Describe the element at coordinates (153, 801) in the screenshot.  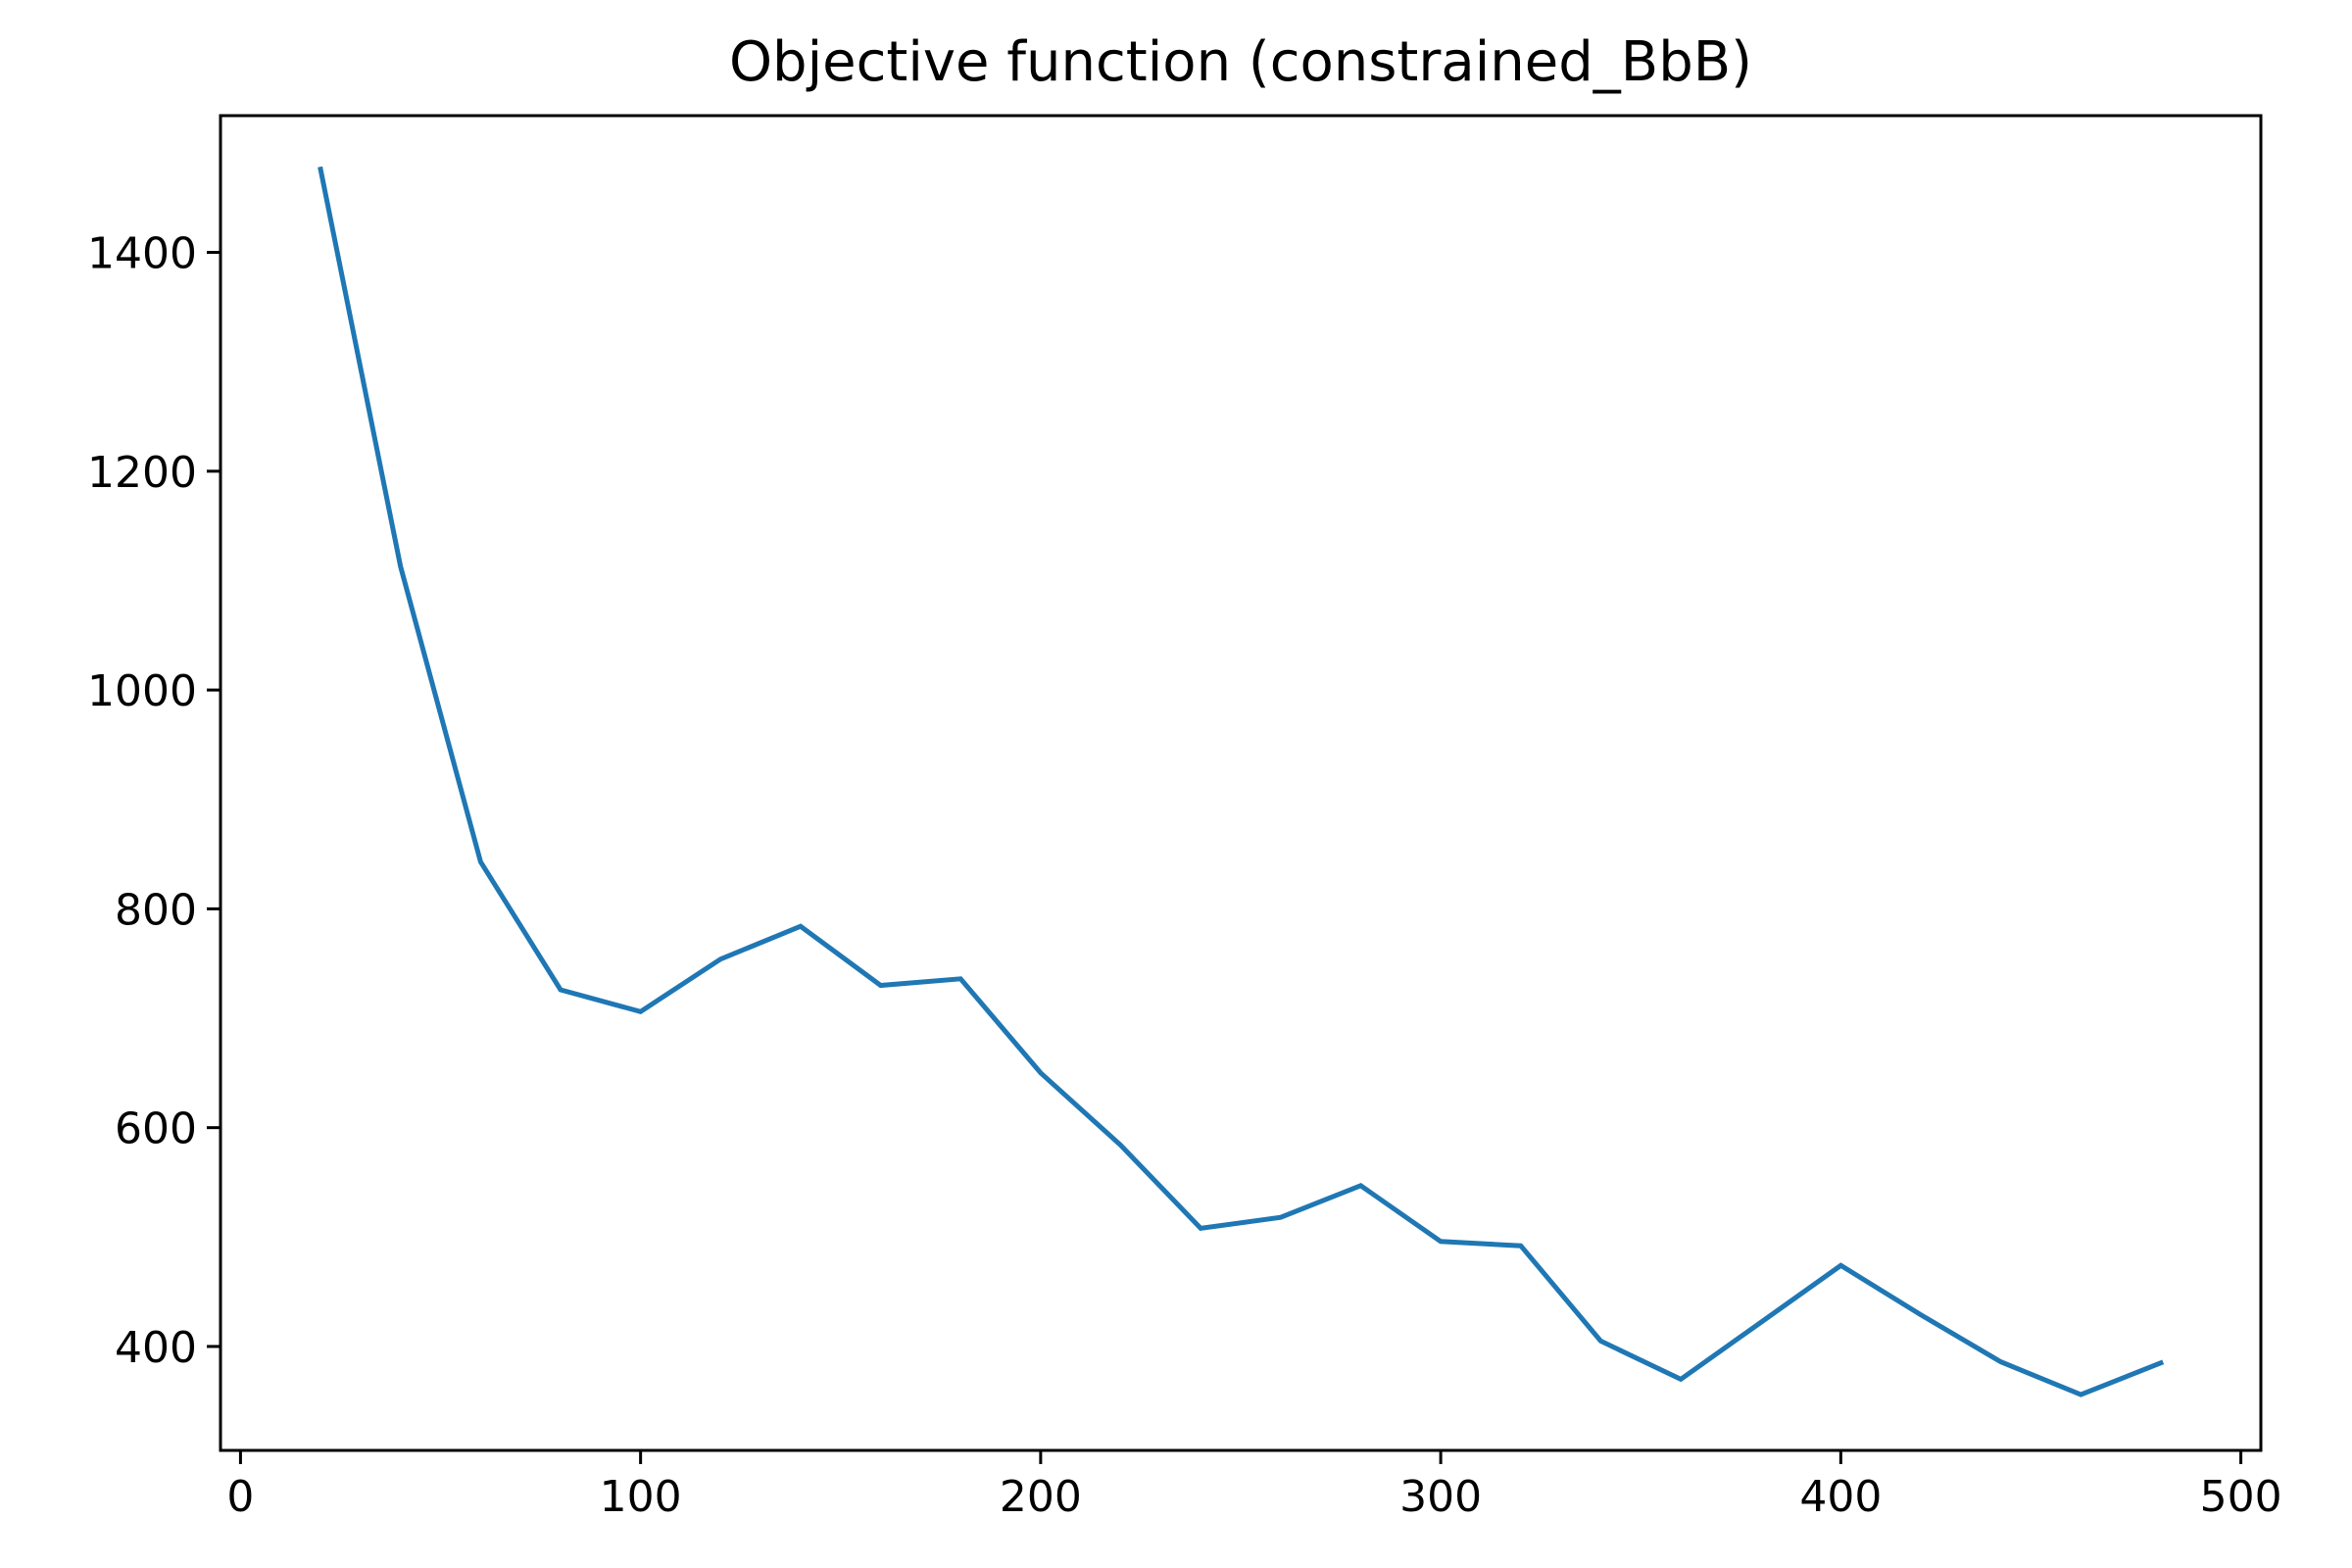
I see `y-axis: 400 600 800 1000 1200 1400` at that location.